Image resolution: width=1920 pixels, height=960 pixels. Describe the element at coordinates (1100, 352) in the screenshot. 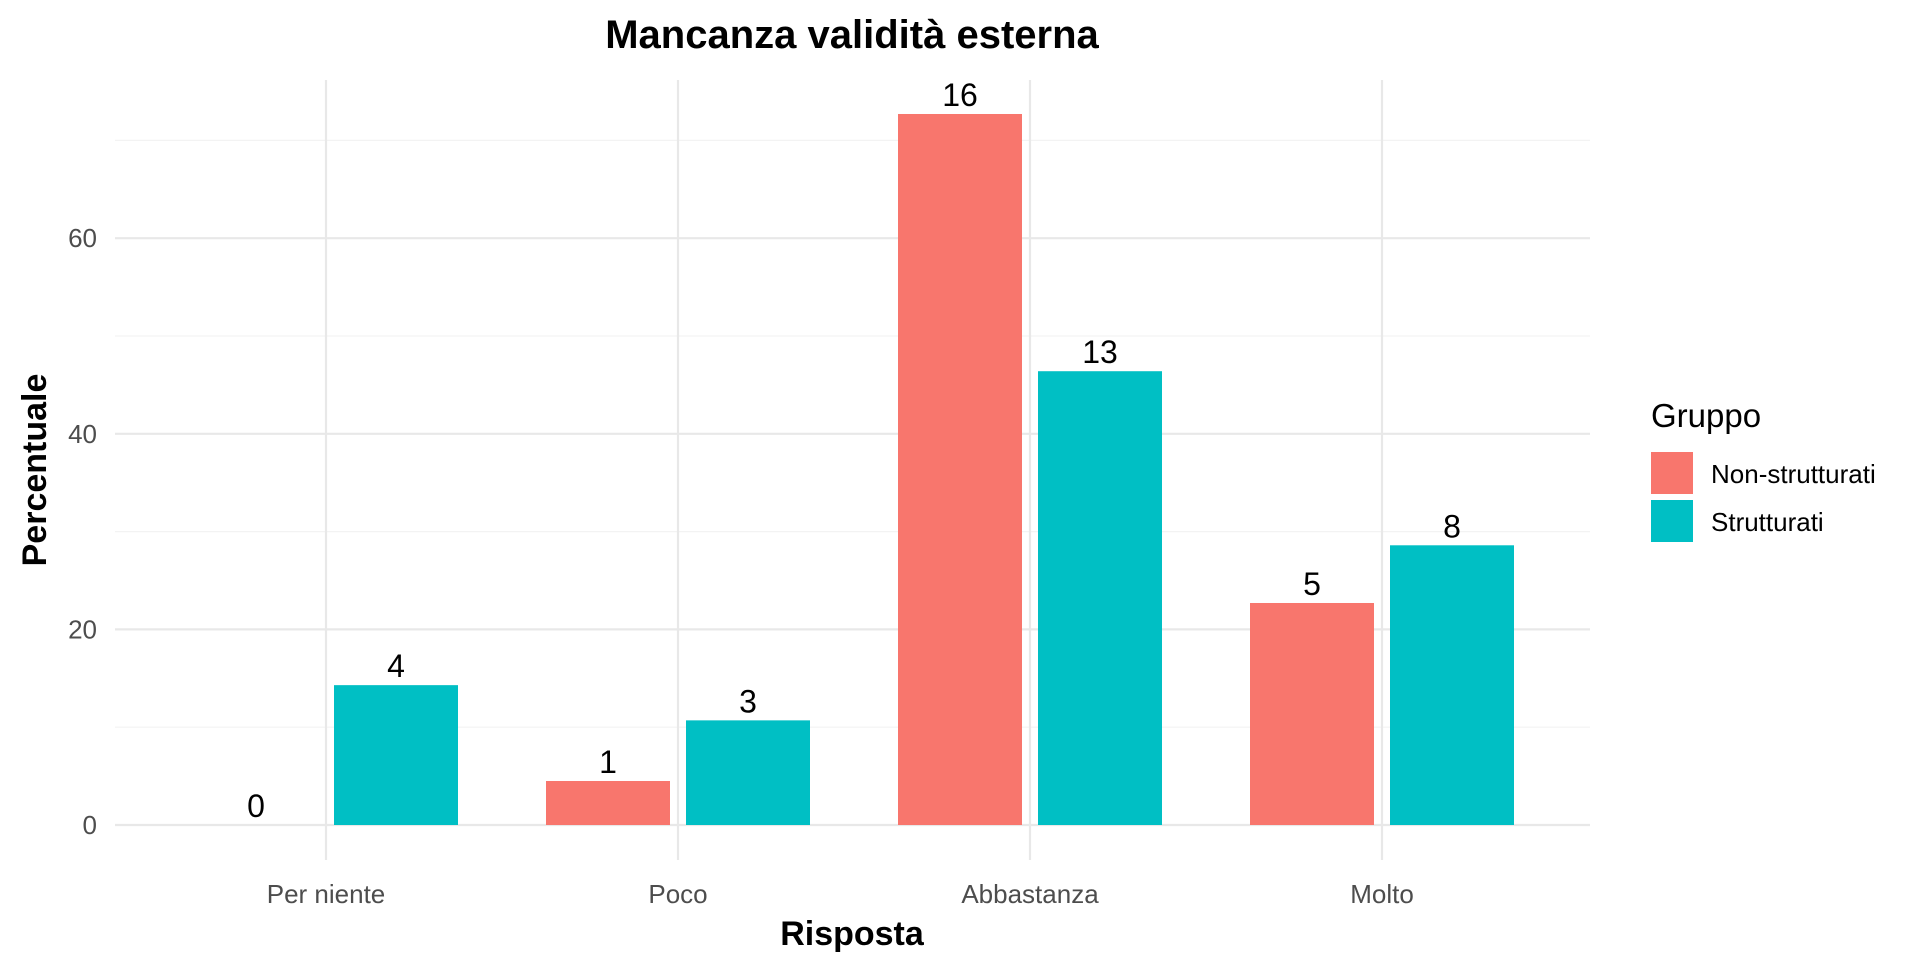

I see `data-label-strutturati-abbastanza: 13` at that location.